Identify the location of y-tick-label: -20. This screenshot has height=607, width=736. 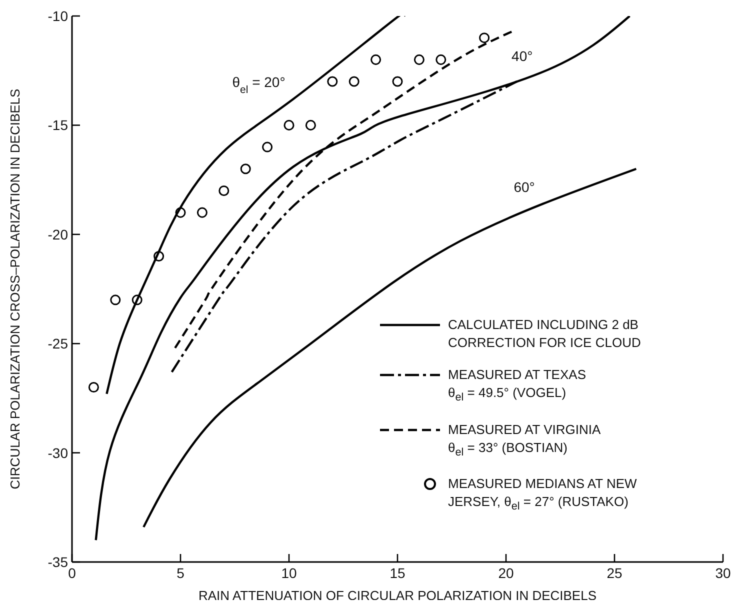
(58, 234).